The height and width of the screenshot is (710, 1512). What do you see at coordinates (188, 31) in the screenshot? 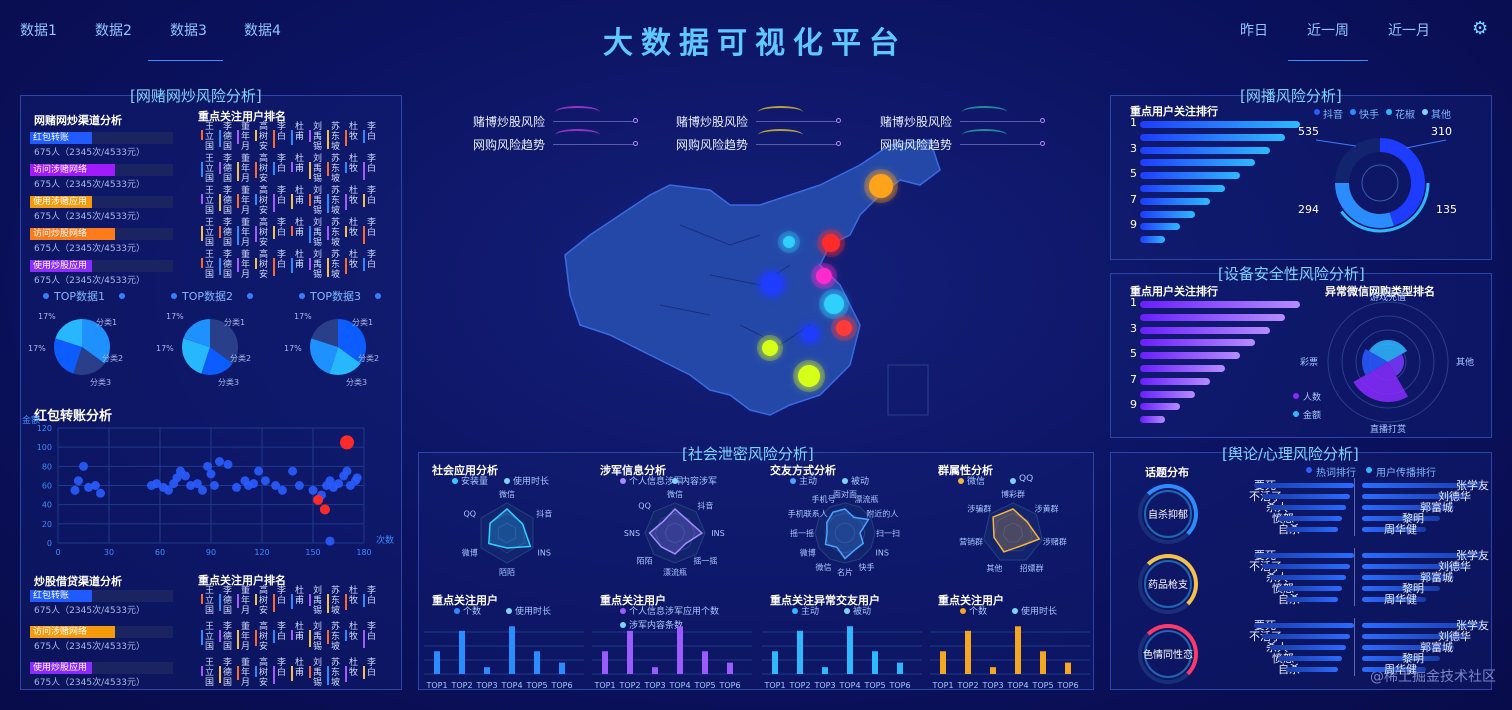
I see `nav-item-data3: 数据3` at bounding box center [188, 31].